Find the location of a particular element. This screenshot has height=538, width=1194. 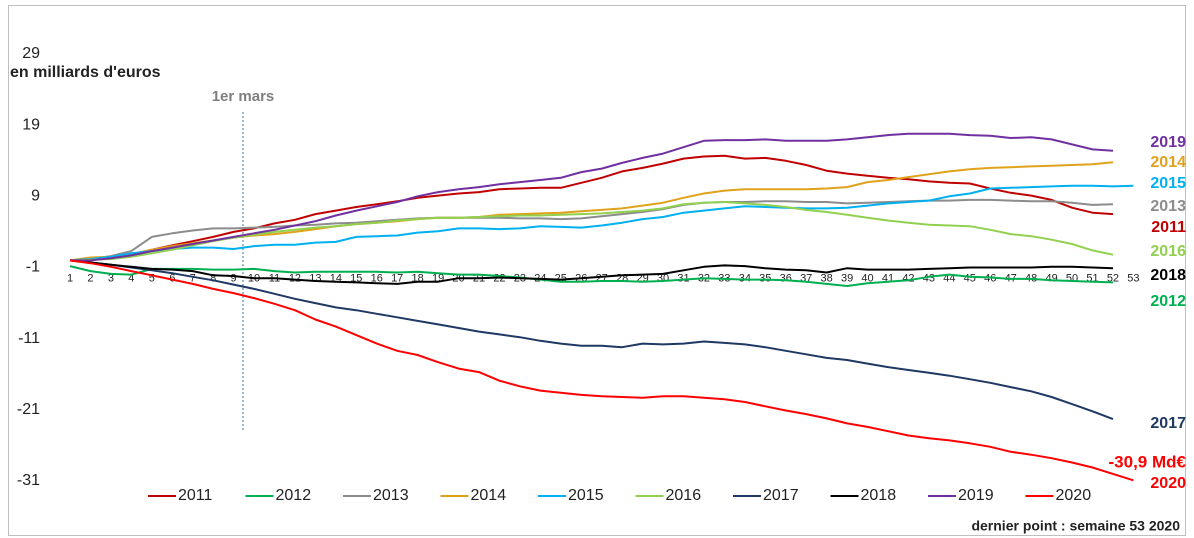

x-tick-label: 42 is located at coordinates (908, 278).